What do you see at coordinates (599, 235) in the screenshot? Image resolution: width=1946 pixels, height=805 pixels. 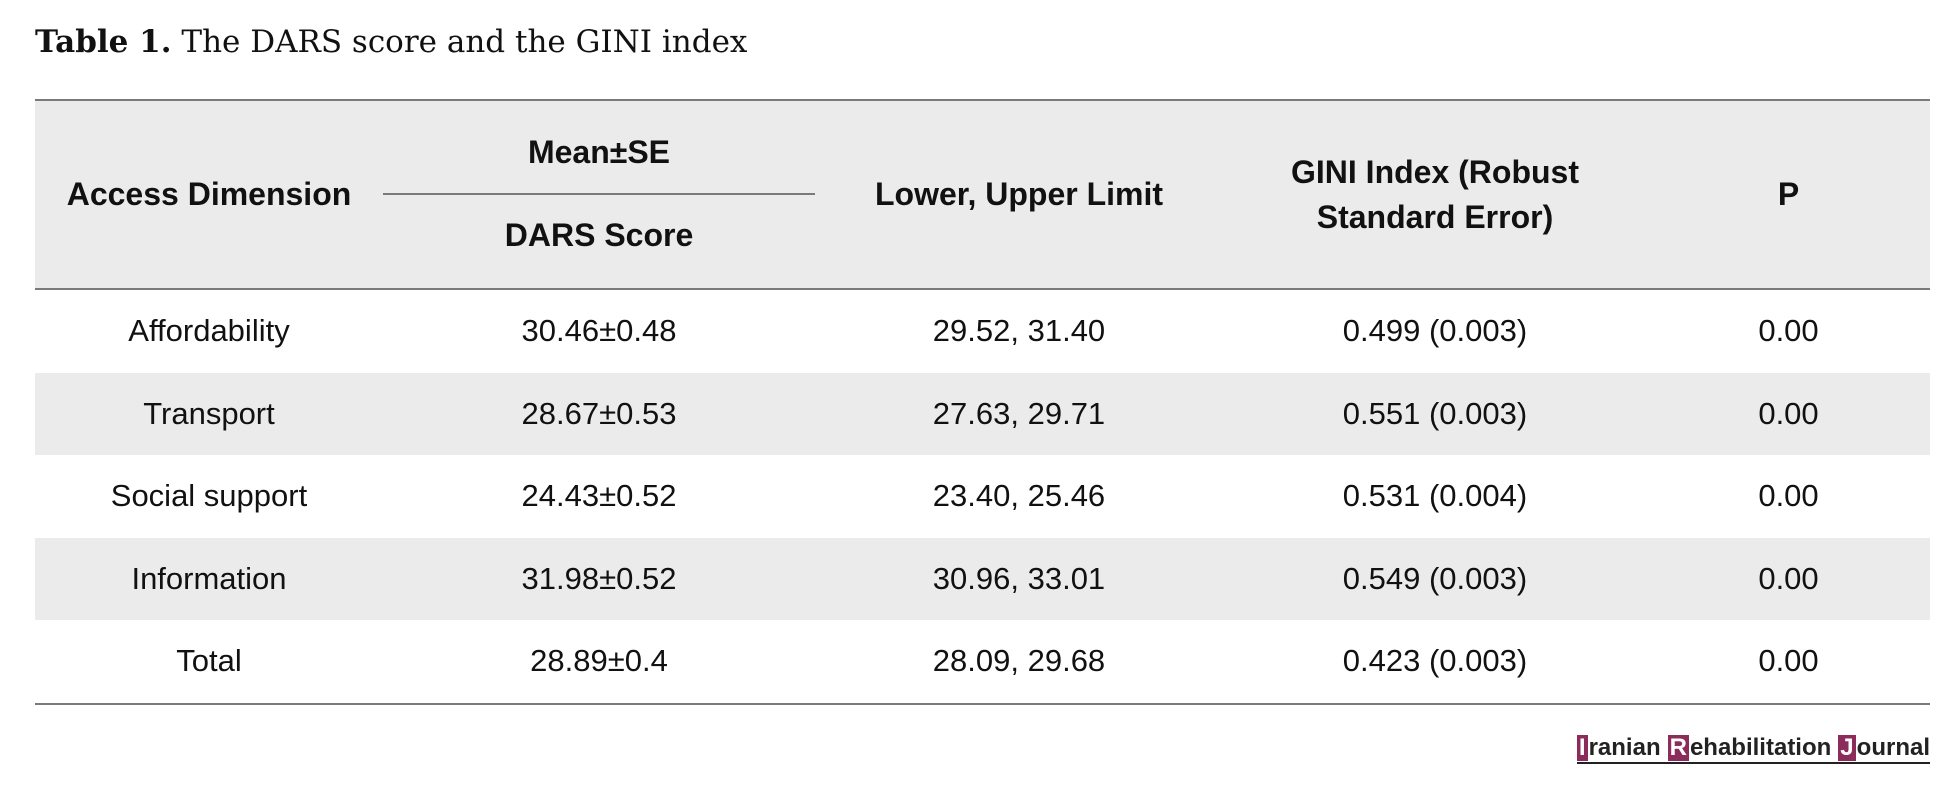 I see `header-dars-score-label: DARS Score` at bounding box center [599, 235].